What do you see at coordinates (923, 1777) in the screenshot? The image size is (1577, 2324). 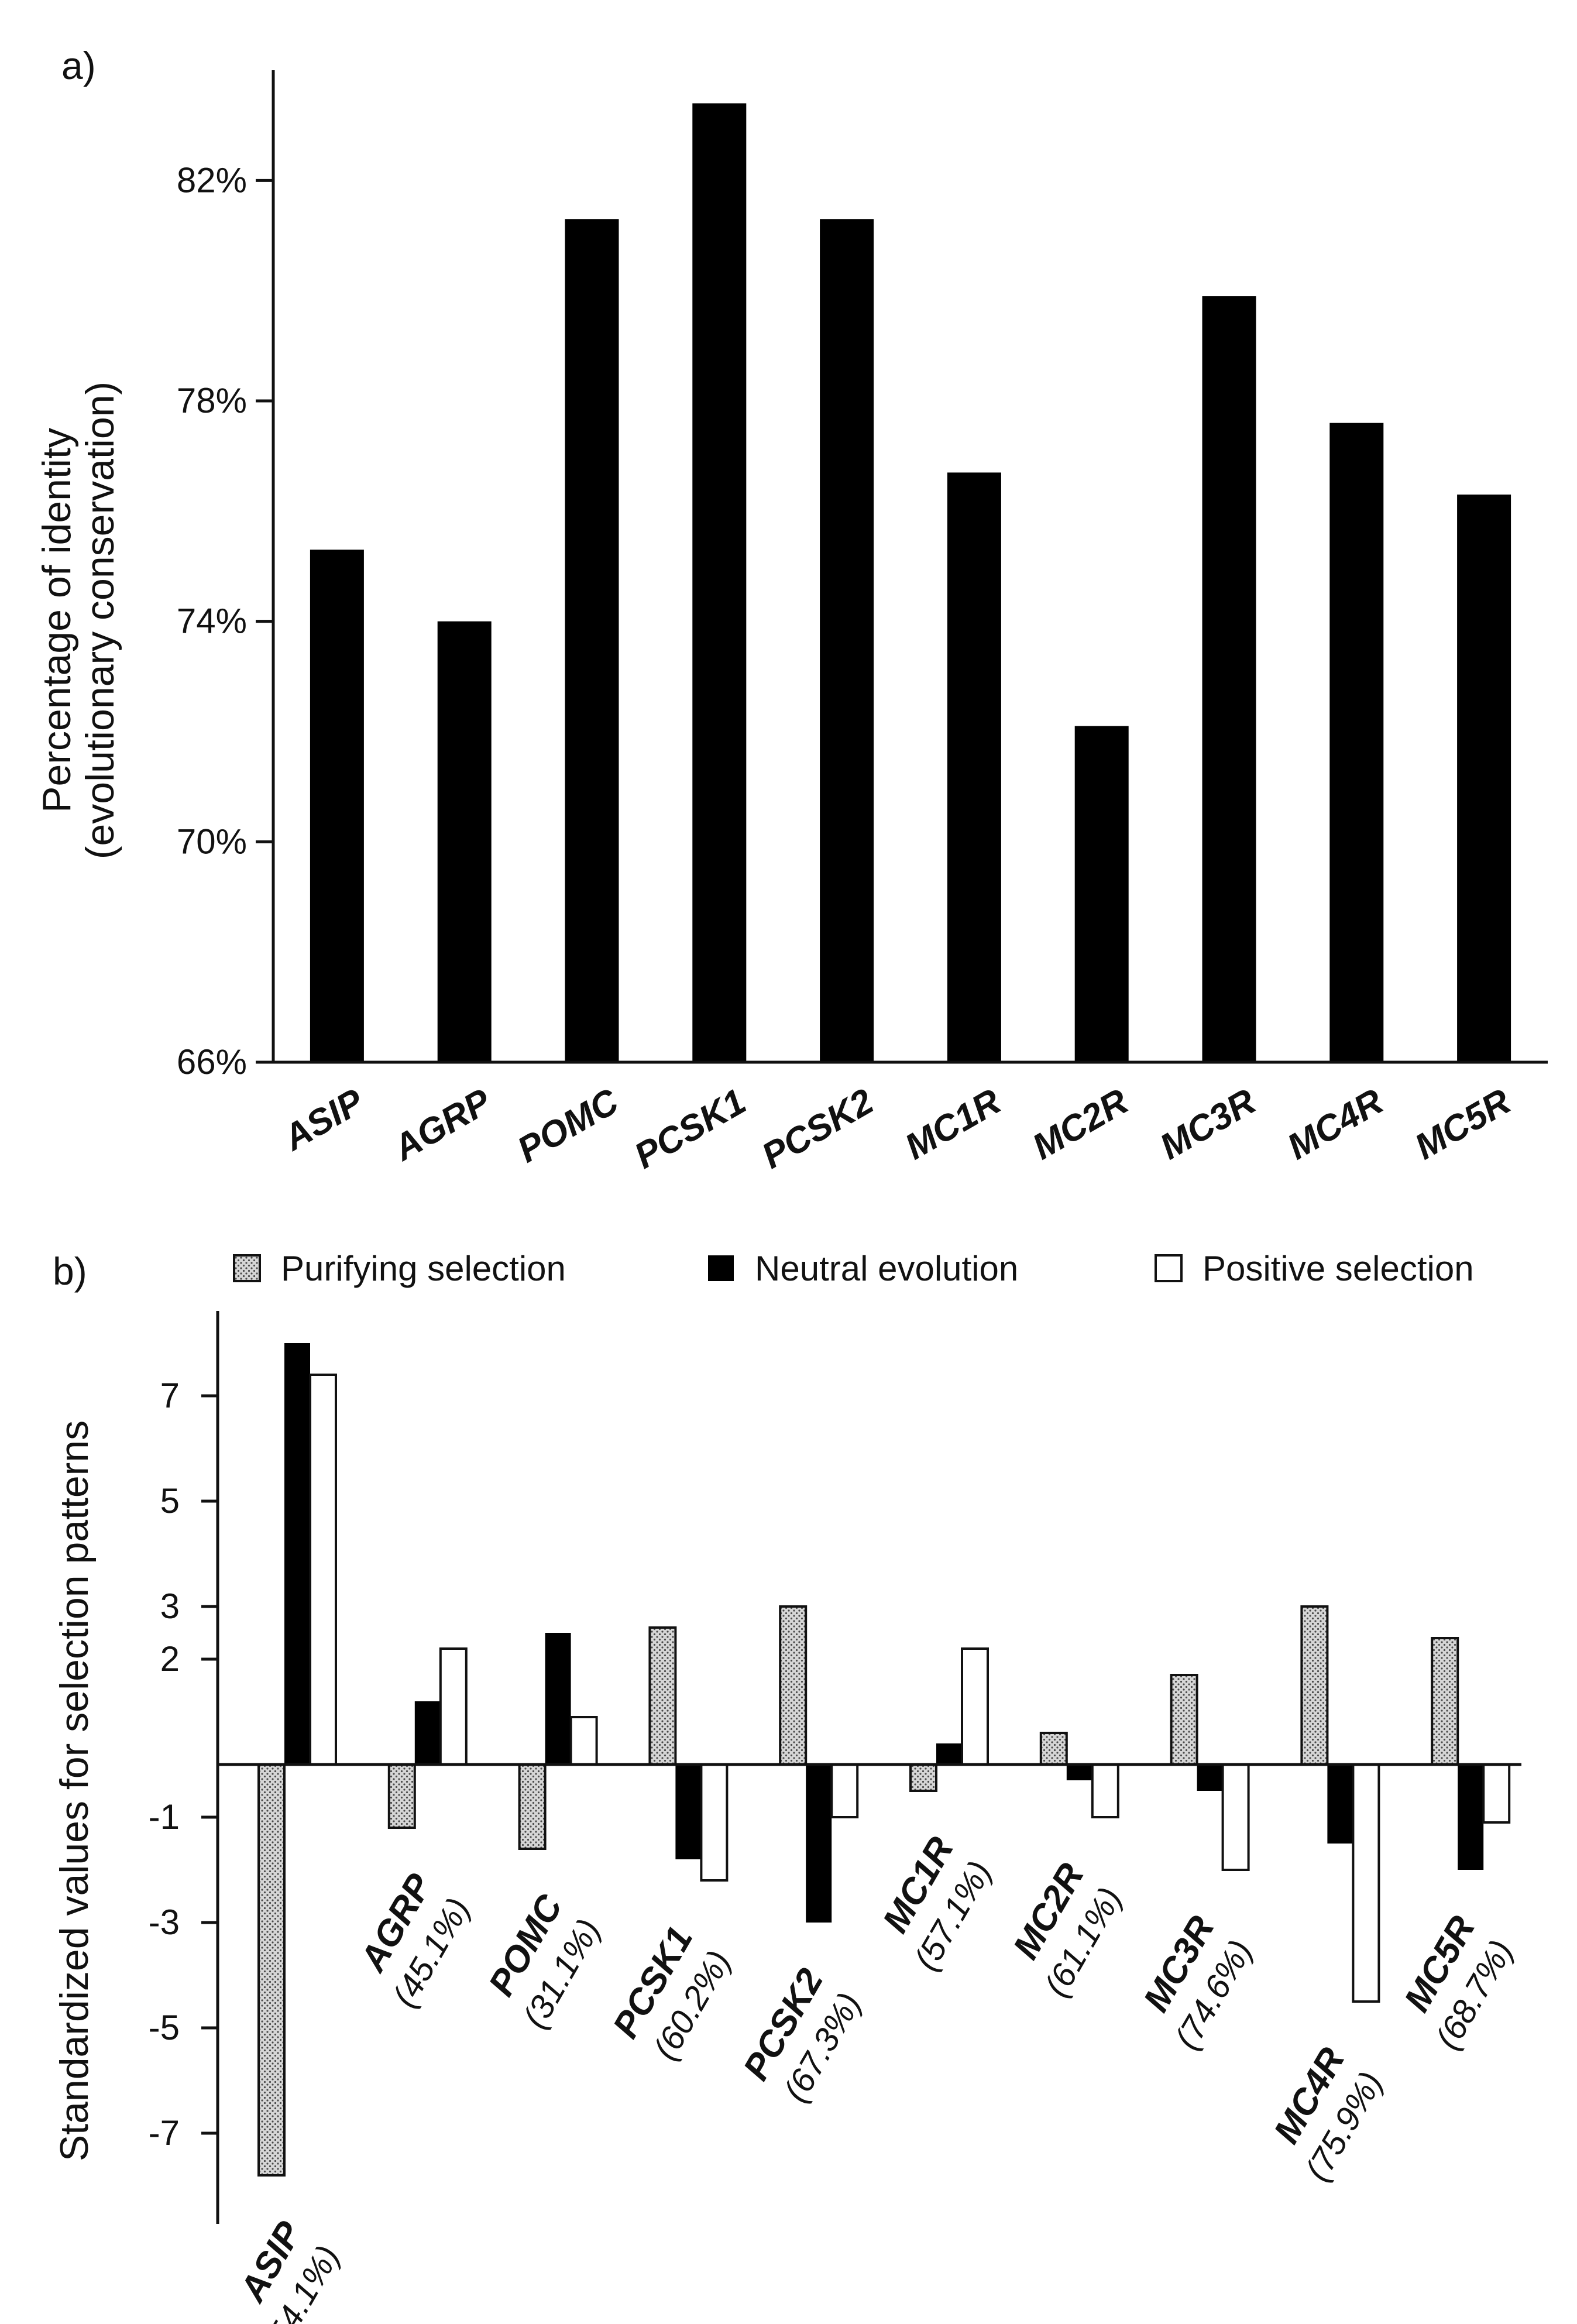 I see `panel-b-bar-mc1r-purifying-selection` at bounding box center [923, 1777].